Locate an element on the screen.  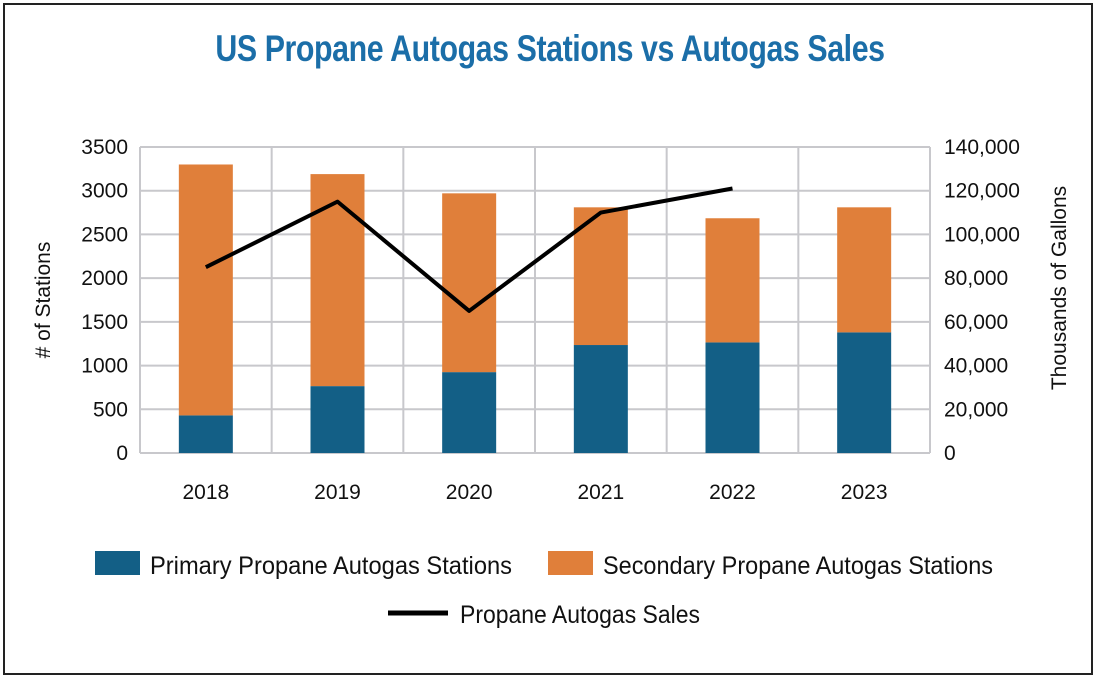
y-tick-label: 1500 is located at coordinates (104, 322).